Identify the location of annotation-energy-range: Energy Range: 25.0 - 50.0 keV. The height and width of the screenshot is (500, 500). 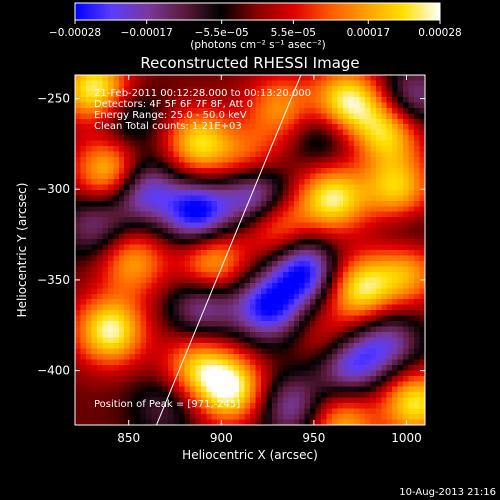
(170, 115).